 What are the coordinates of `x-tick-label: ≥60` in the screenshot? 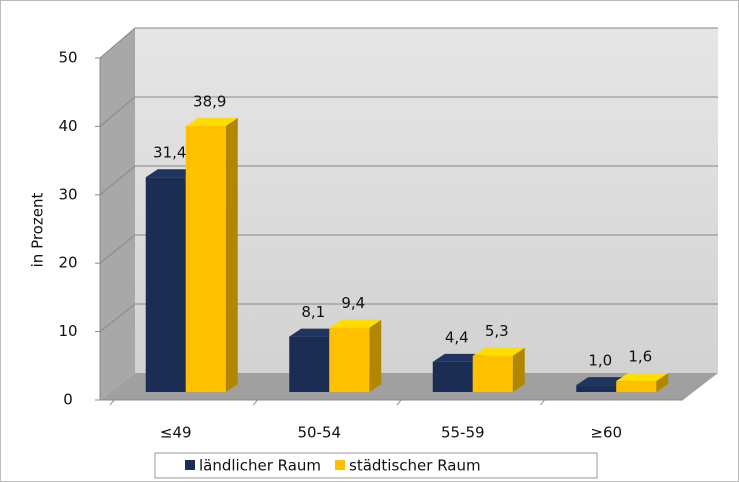 It's located at (606, 433).